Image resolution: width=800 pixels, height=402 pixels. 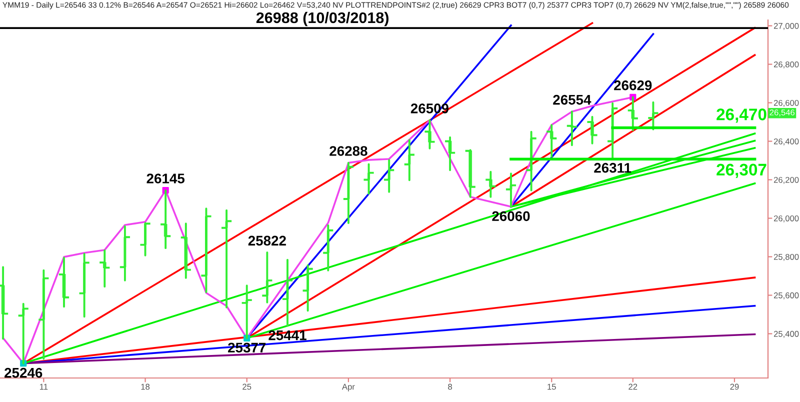 I want to click on x-tick-label: 29, so click(x=734, y=387).